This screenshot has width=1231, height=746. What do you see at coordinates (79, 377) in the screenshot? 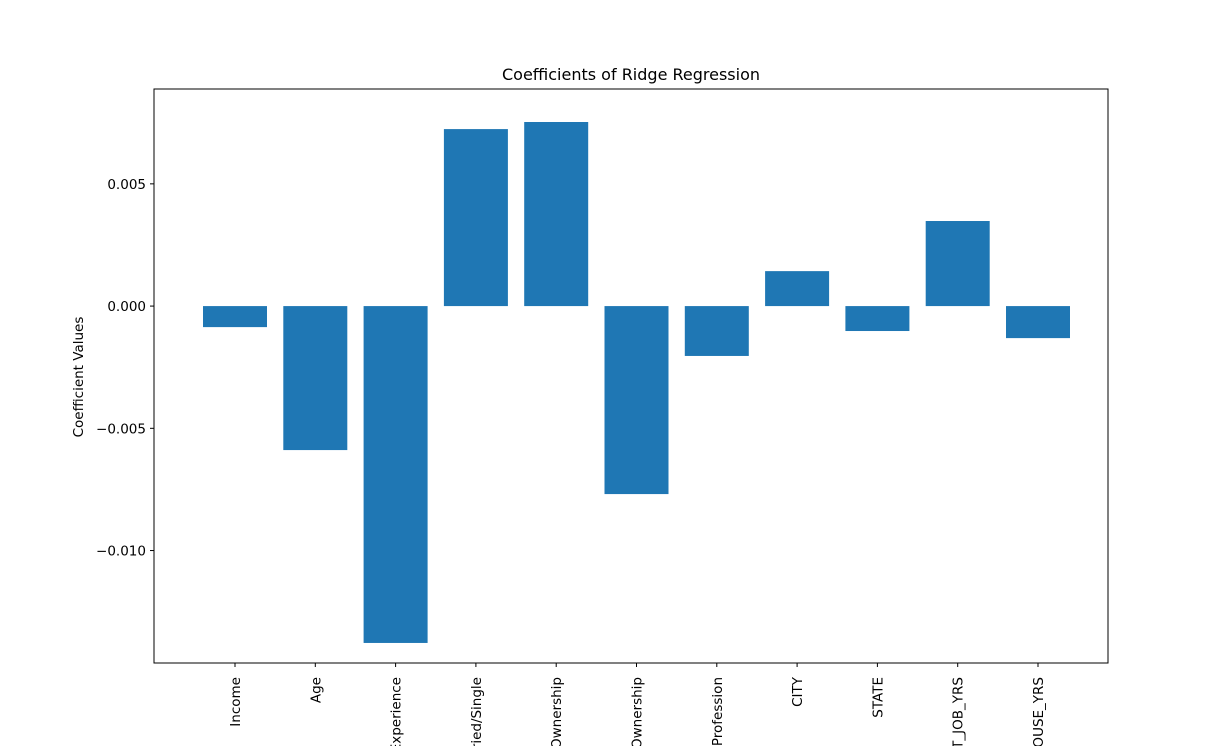
I see `y-axis-label: Coefficient Values` at bounding box center [79, 377].